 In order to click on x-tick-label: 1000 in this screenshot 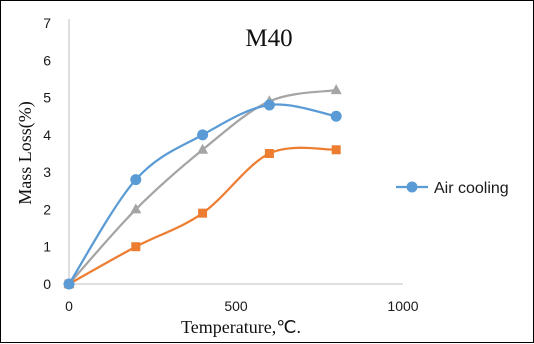, I will do `click(402, 306)`.